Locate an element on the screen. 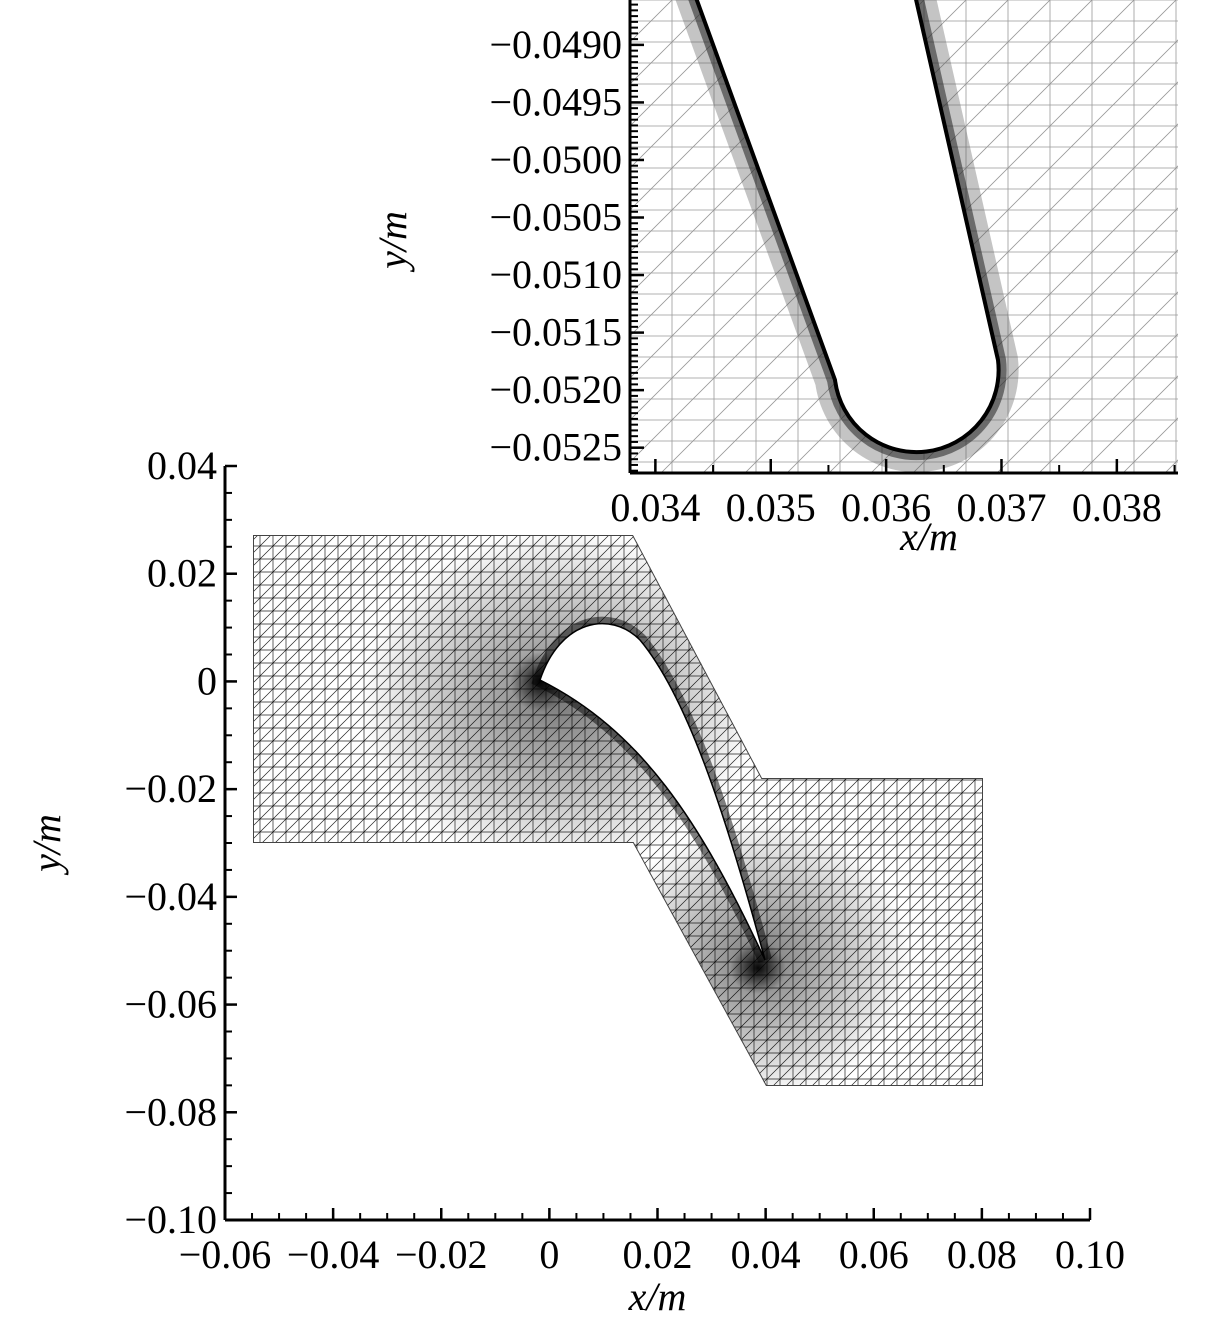  y-tick-label: −0.0520 is located at coordinates (555, 389).